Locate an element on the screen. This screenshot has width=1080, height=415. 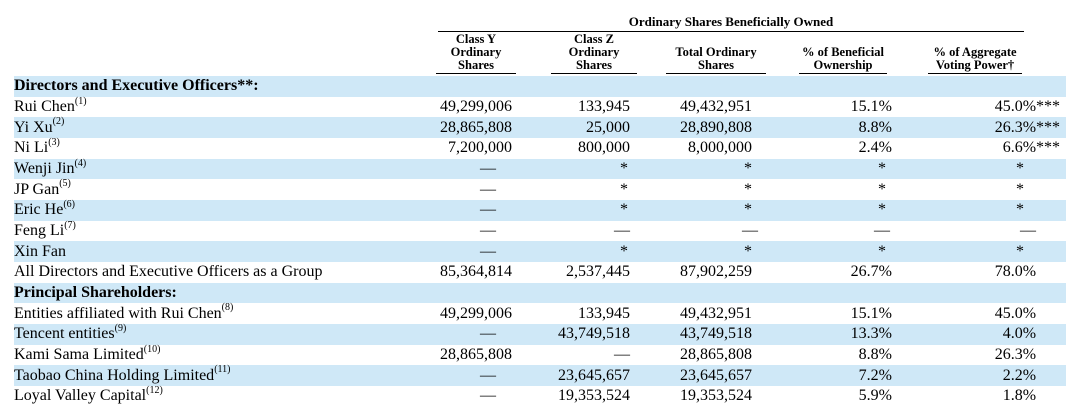
table-row: Eric He(6) — * * * * is located at coordinates (540, 209).